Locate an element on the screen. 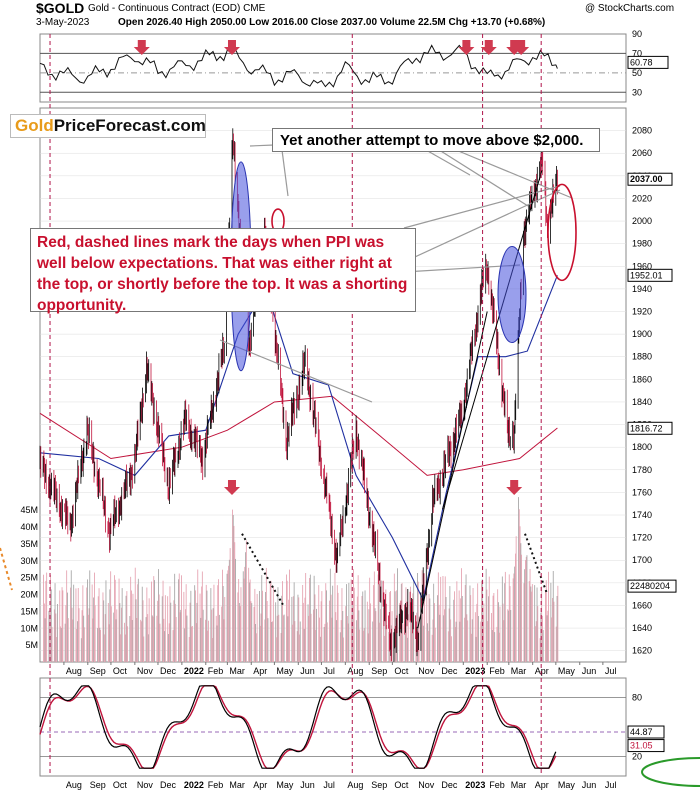 The height and width of the screenshot is (800, 700). goldpriceforecast-logo: GoldPriceForecast.com is located at coordinates (108, 126).